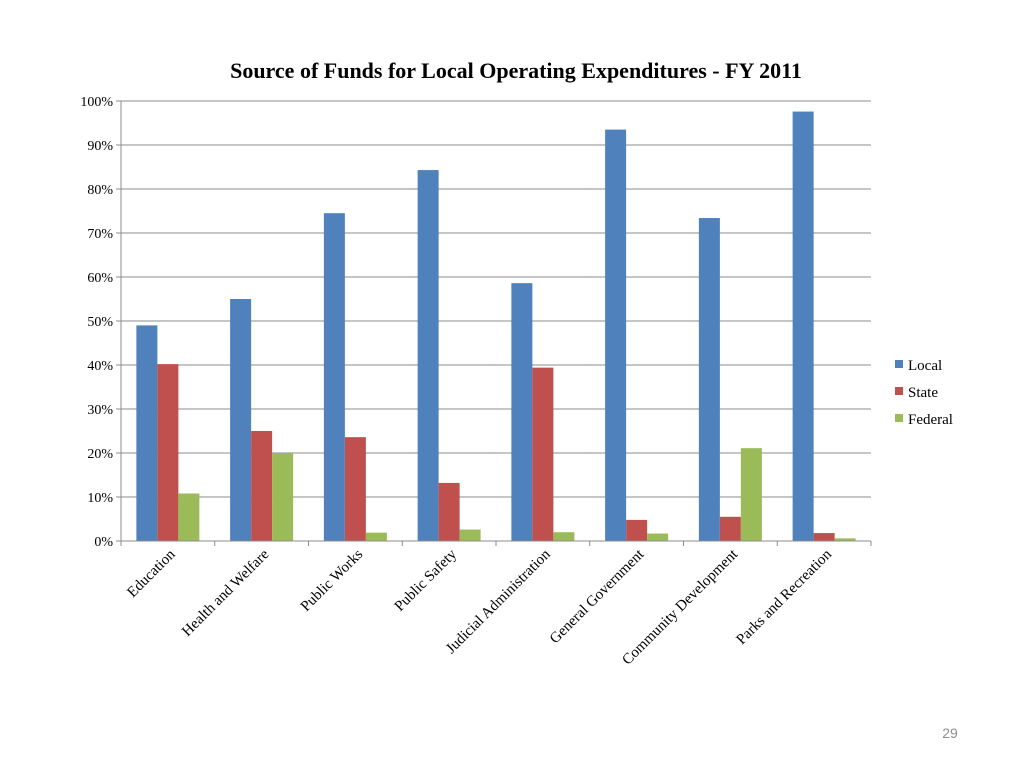  Describe the element at coordinates (100, 278) in the screenshot. I see `y-tick-label: 60%` at that location.